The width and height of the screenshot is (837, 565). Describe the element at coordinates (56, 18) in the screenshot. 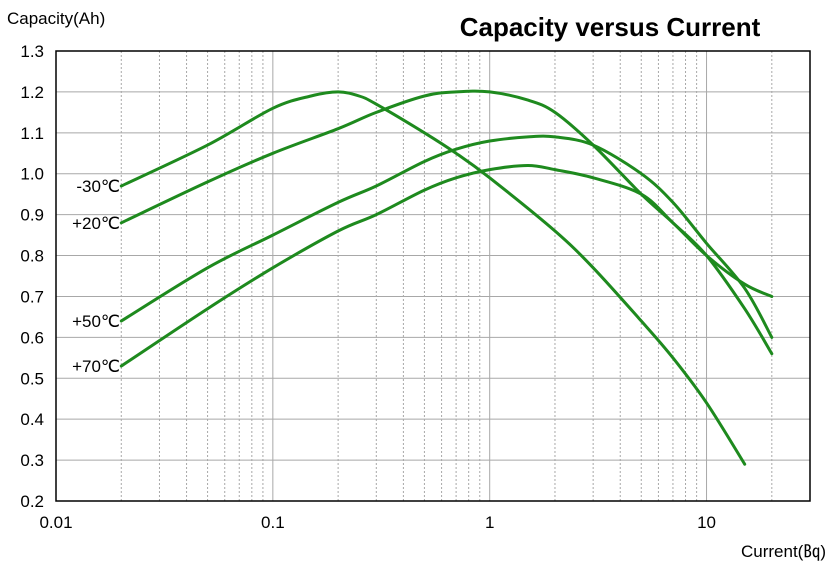

I see `y-axis-title: Capacity(Ah)` at that location.